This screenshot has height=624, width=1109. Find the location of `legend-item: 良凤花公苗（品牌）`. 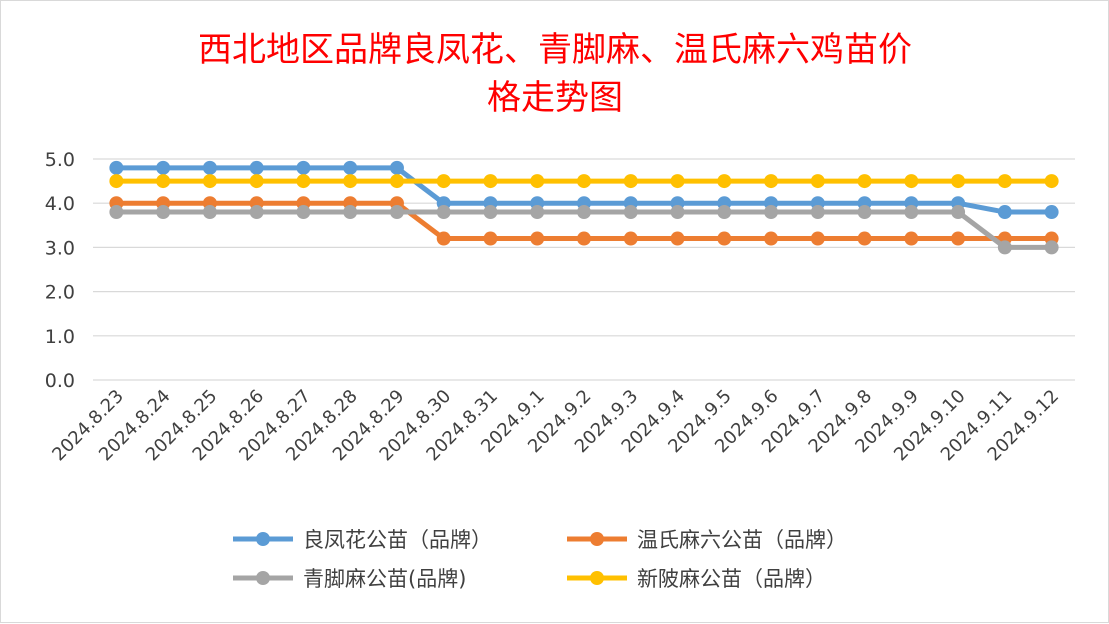

legend-item: 良凤花公苗（品牌） is located at coordinates (362, 540).